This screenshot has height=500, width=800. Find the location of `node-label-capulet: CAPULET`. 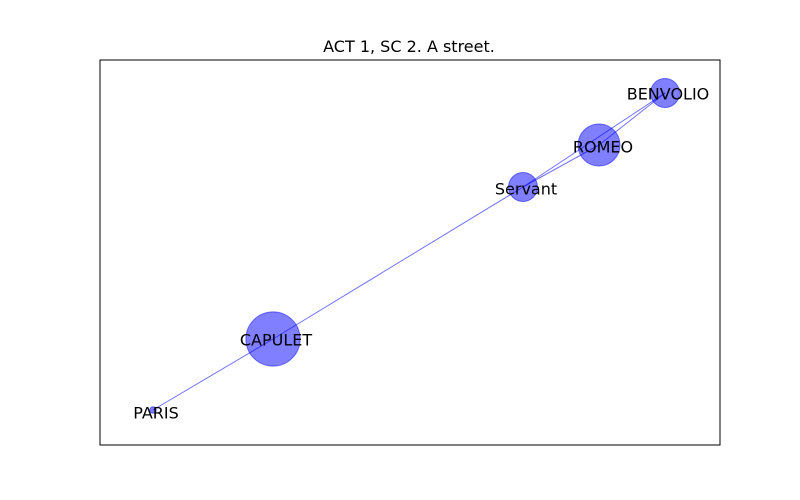

node-label-capulet: CAPULET is located at coordinates (276, 340).